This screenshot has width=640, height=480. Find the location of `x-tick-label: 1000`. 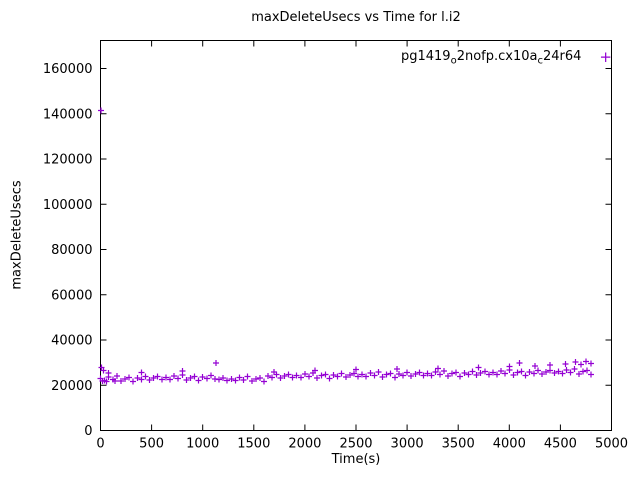

x-tick-label: 1000 is located at coordinates (202, 444).